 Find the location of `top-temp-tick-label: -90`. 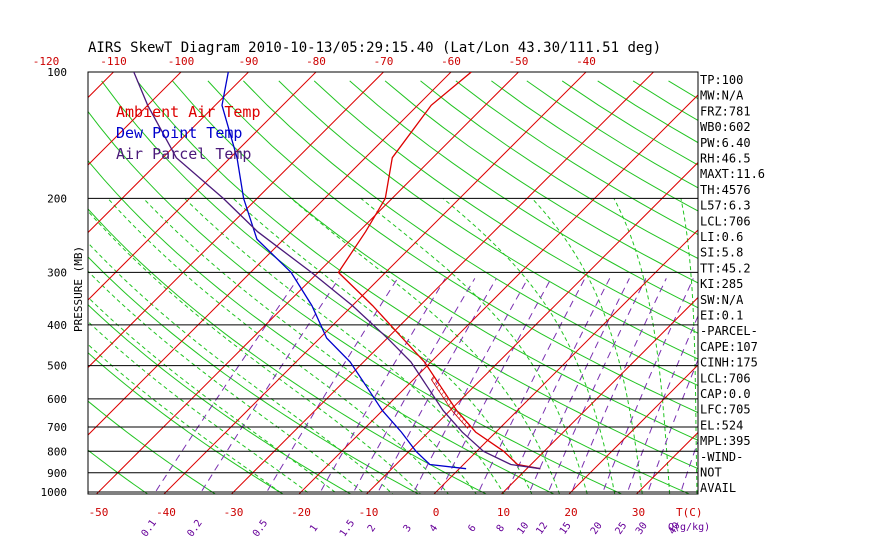

top-temp-tick-label: -90 is located at coordinates (249, 61).